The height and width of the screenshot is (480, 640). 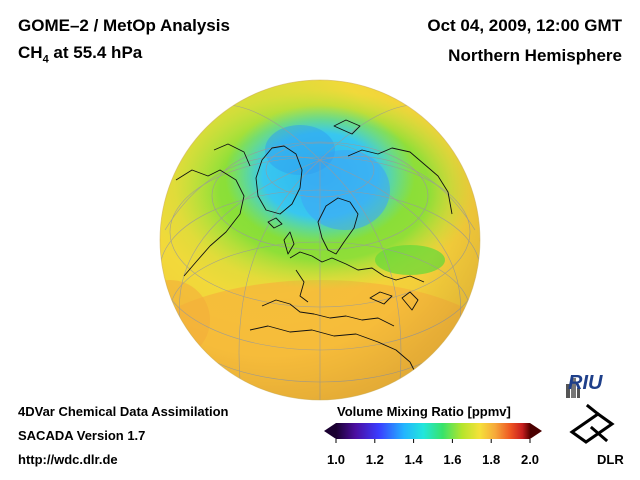 I want to click on dlr-logo-icon, so click(x=592, y=423).